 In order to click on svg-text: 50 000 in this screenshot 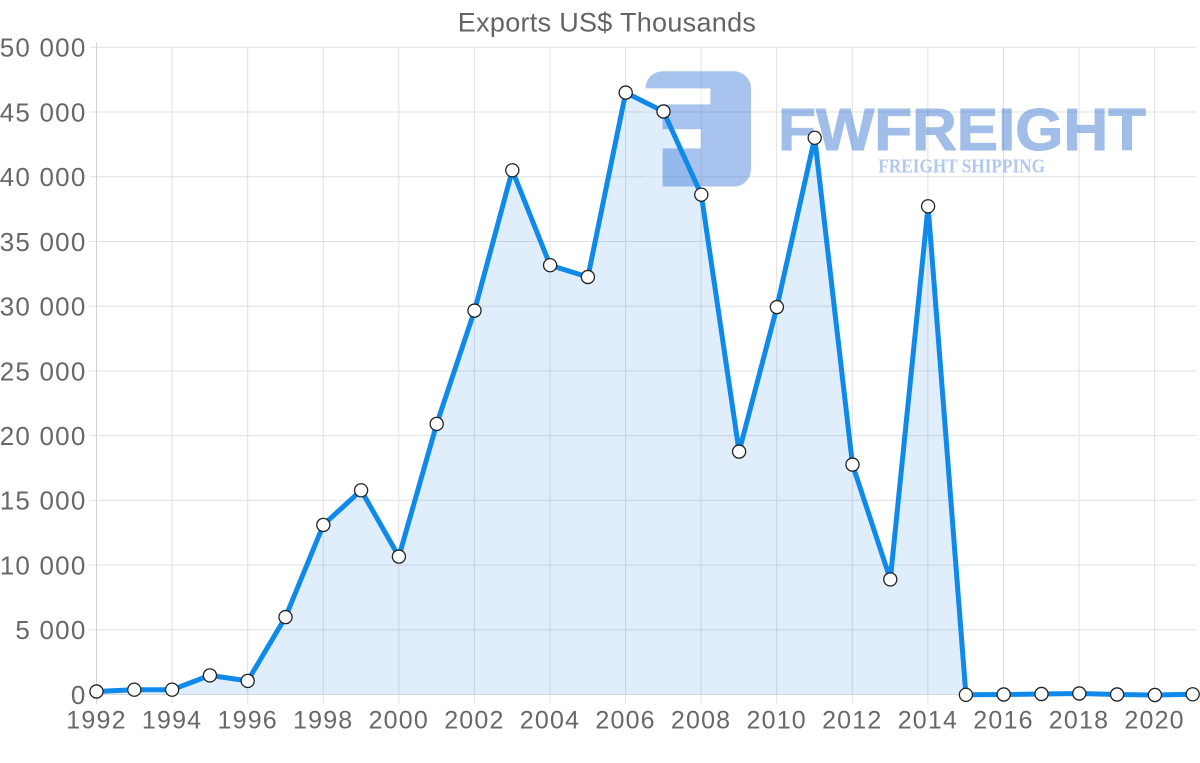, I will do `click(43, 48)`.